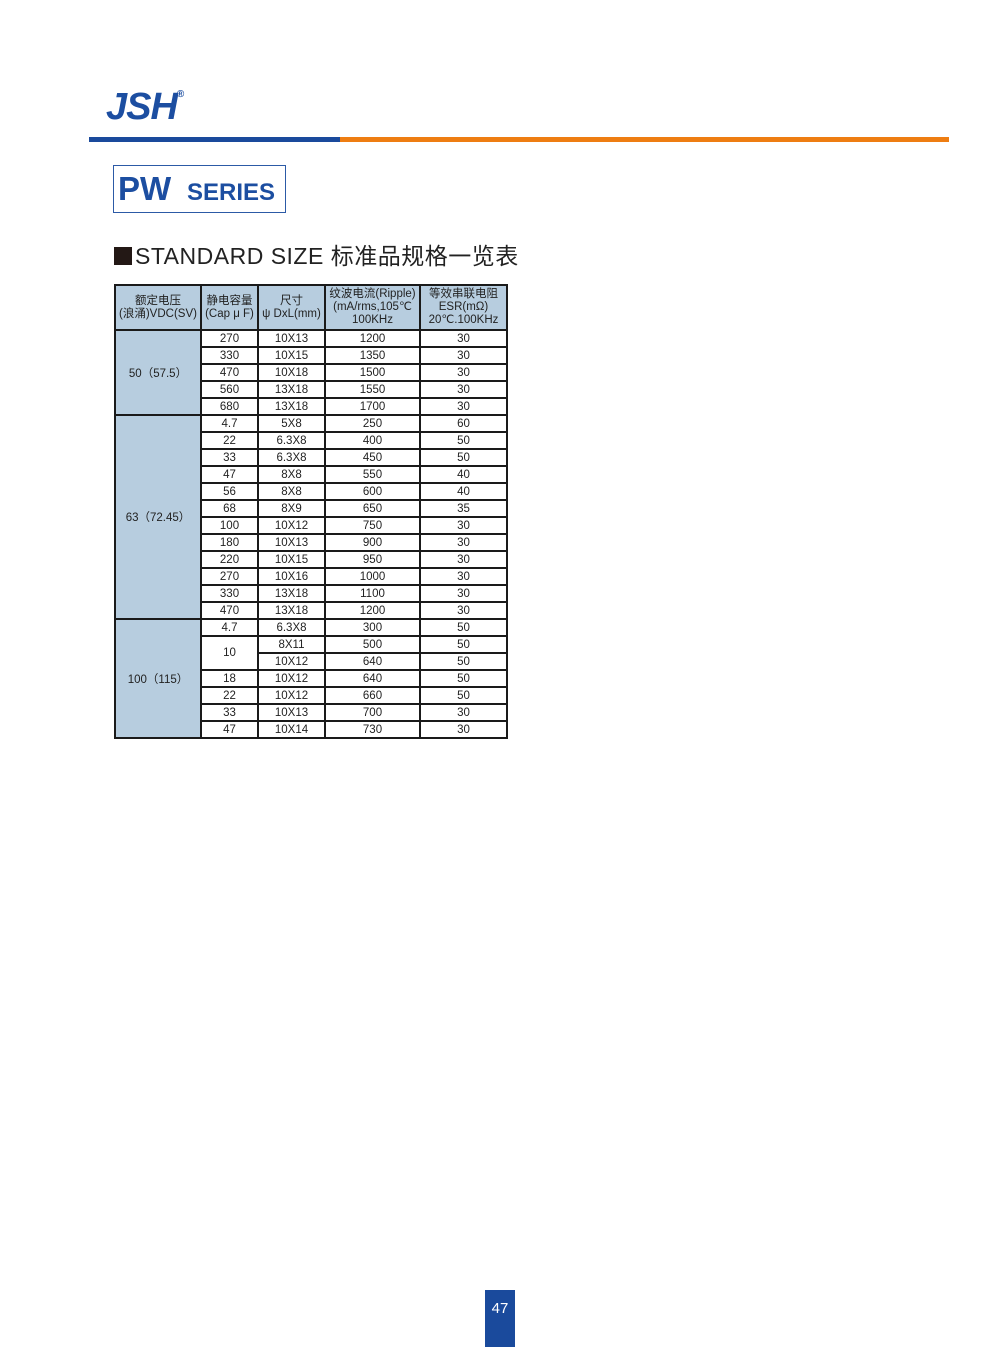  Describe the element at coordinates (372, 372) in the screenshot. I see `ripple-cell: 1500` at that location.